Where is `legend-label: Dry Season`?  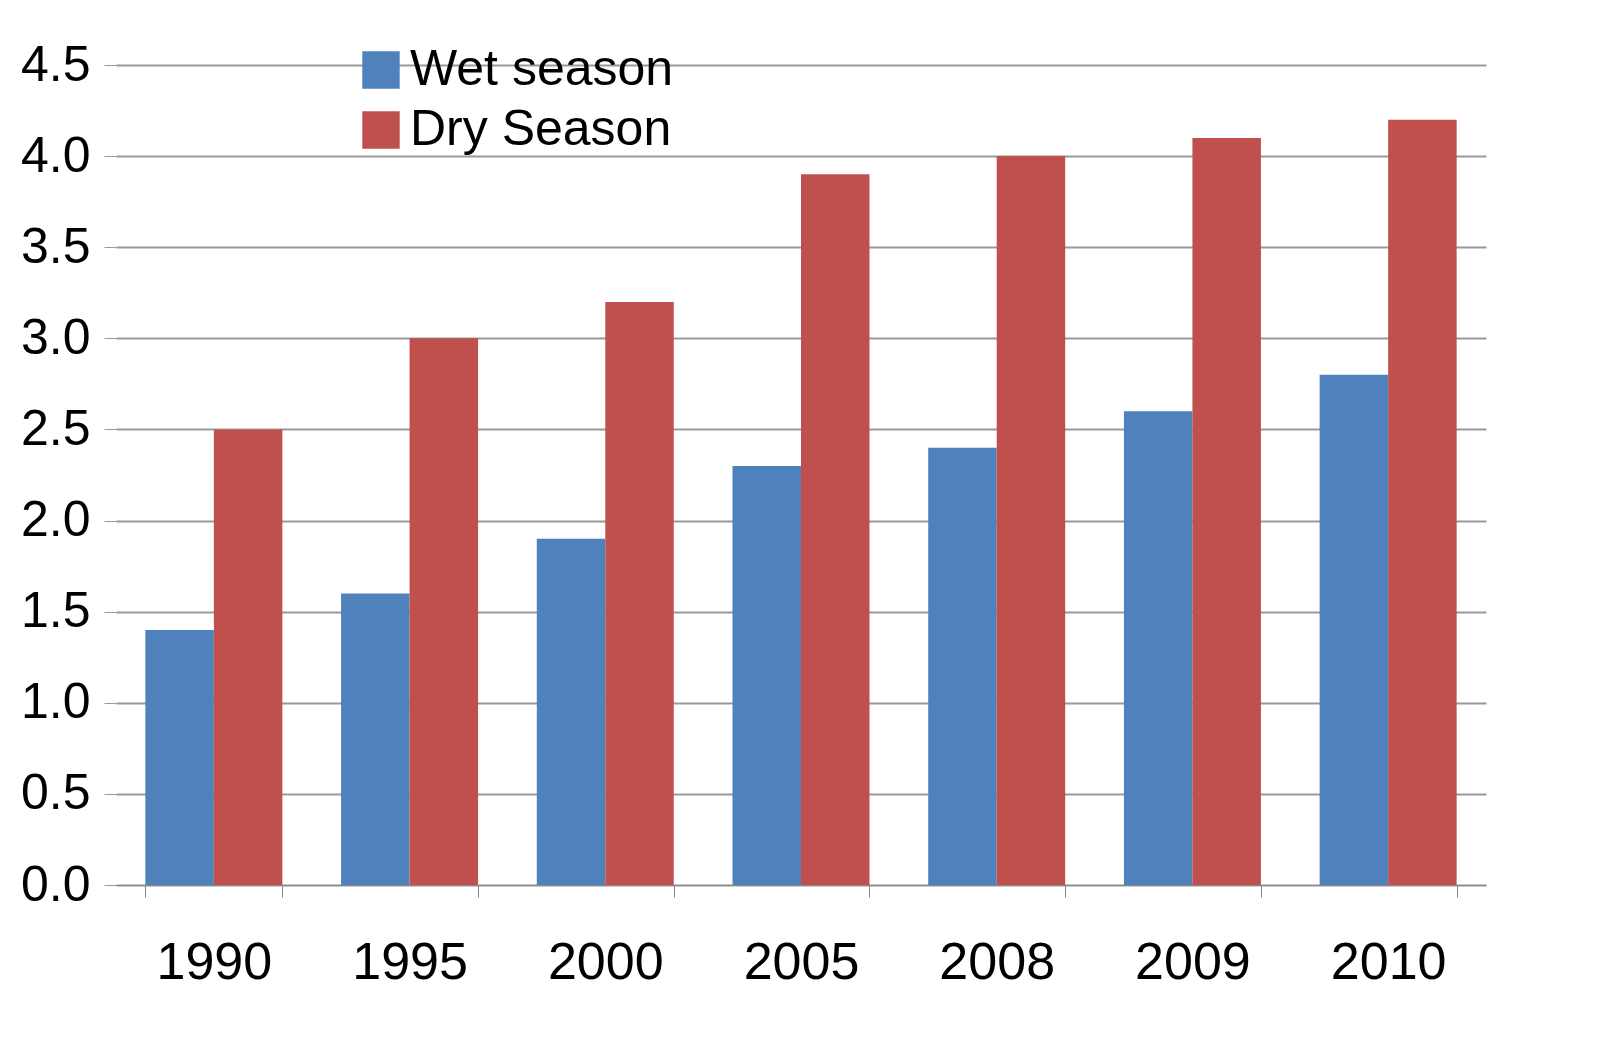 legend-label: Dry Season is located at coordinates (541, 128).